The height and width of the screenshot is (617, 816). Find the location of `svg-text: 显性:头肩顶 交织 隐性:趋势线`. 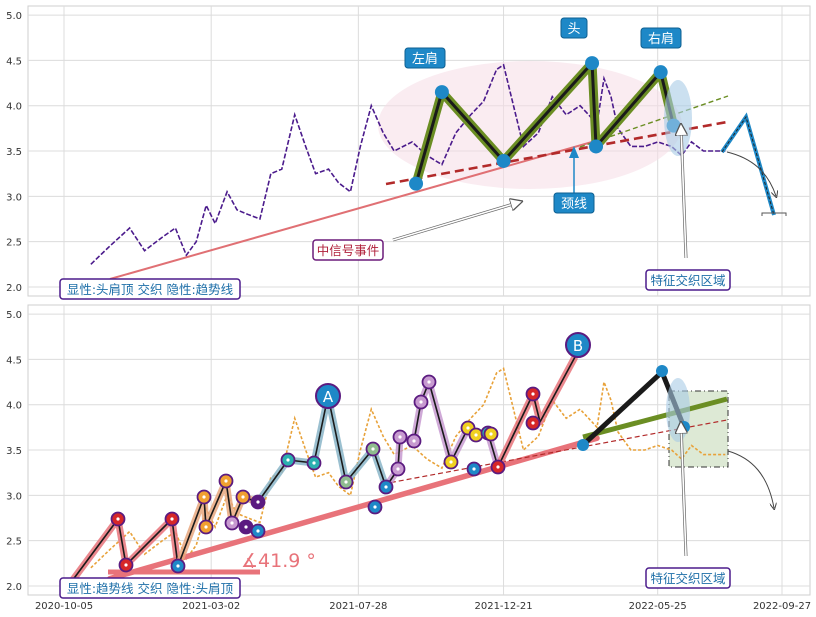

svg-text: 显性:头肩顶 交织 隐性:趋势线 is located at coordinates (150, 289).